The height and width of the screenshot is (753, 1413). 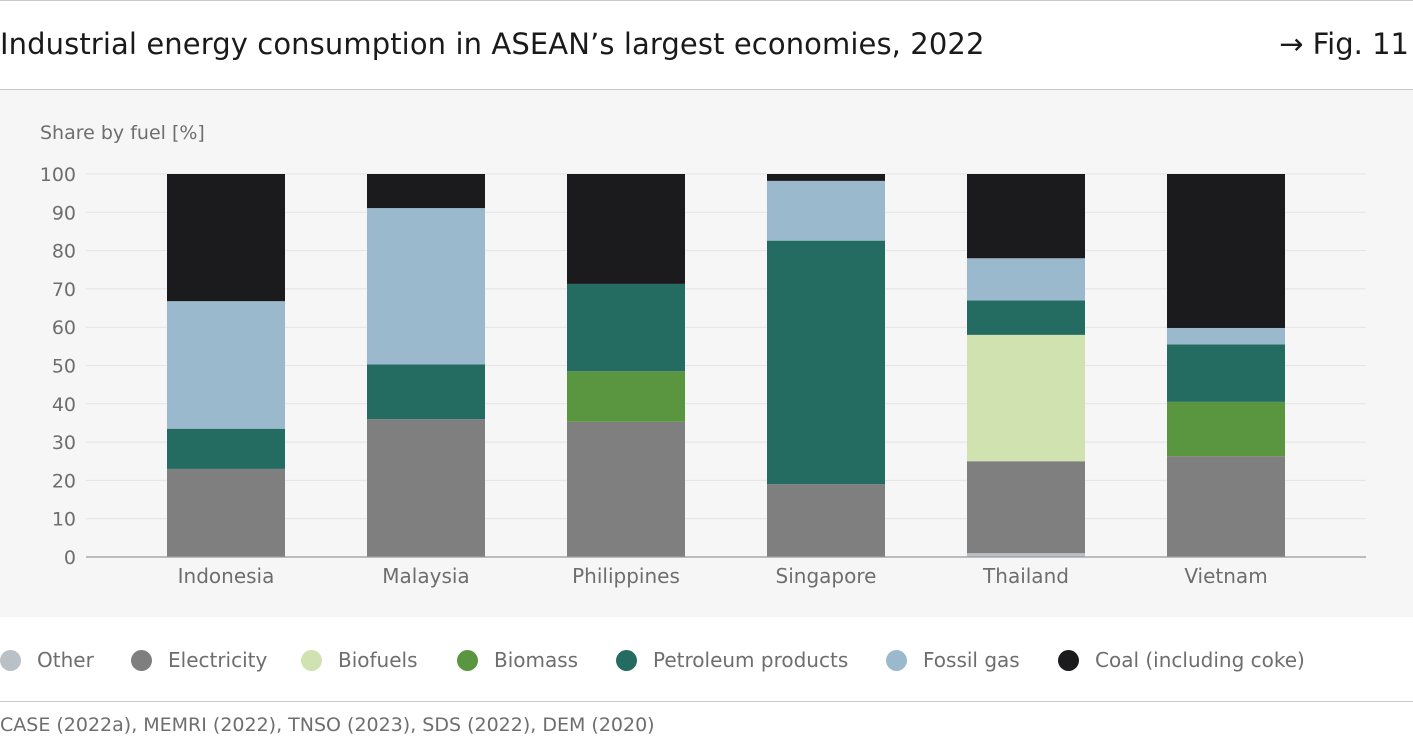 What do you see at coordinates (218, 660) in the screenshot?
I see `legend-label: Electricity` at bounding box center [218, 660].